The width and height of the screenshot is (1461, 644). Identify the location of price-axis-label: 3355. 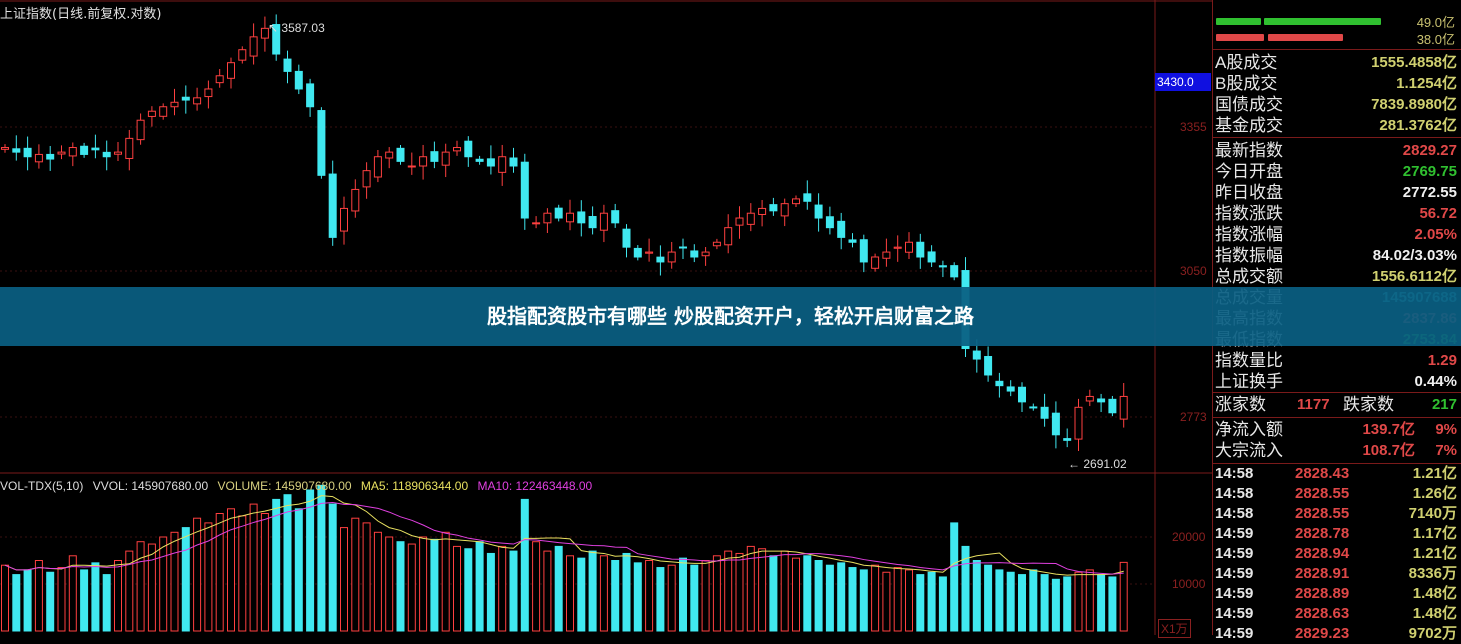
(1193, 127).